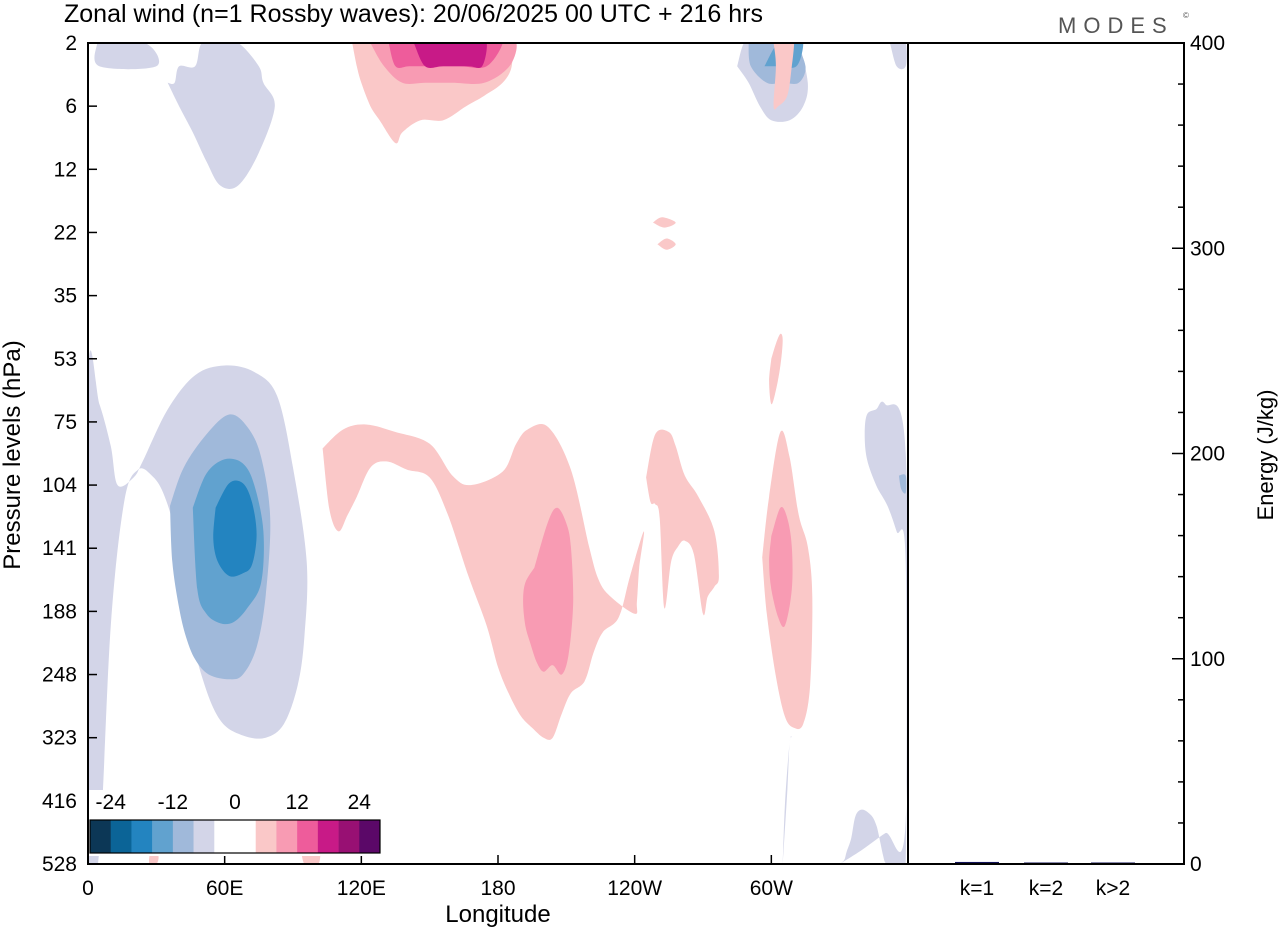 The height and width of the screenshot is (930, 1280). What do you see at coordinates (1265, 455) in the screenshot?
I see `energy-axis-label: Energy (J/kg)` at bounding box center [1265, 455].